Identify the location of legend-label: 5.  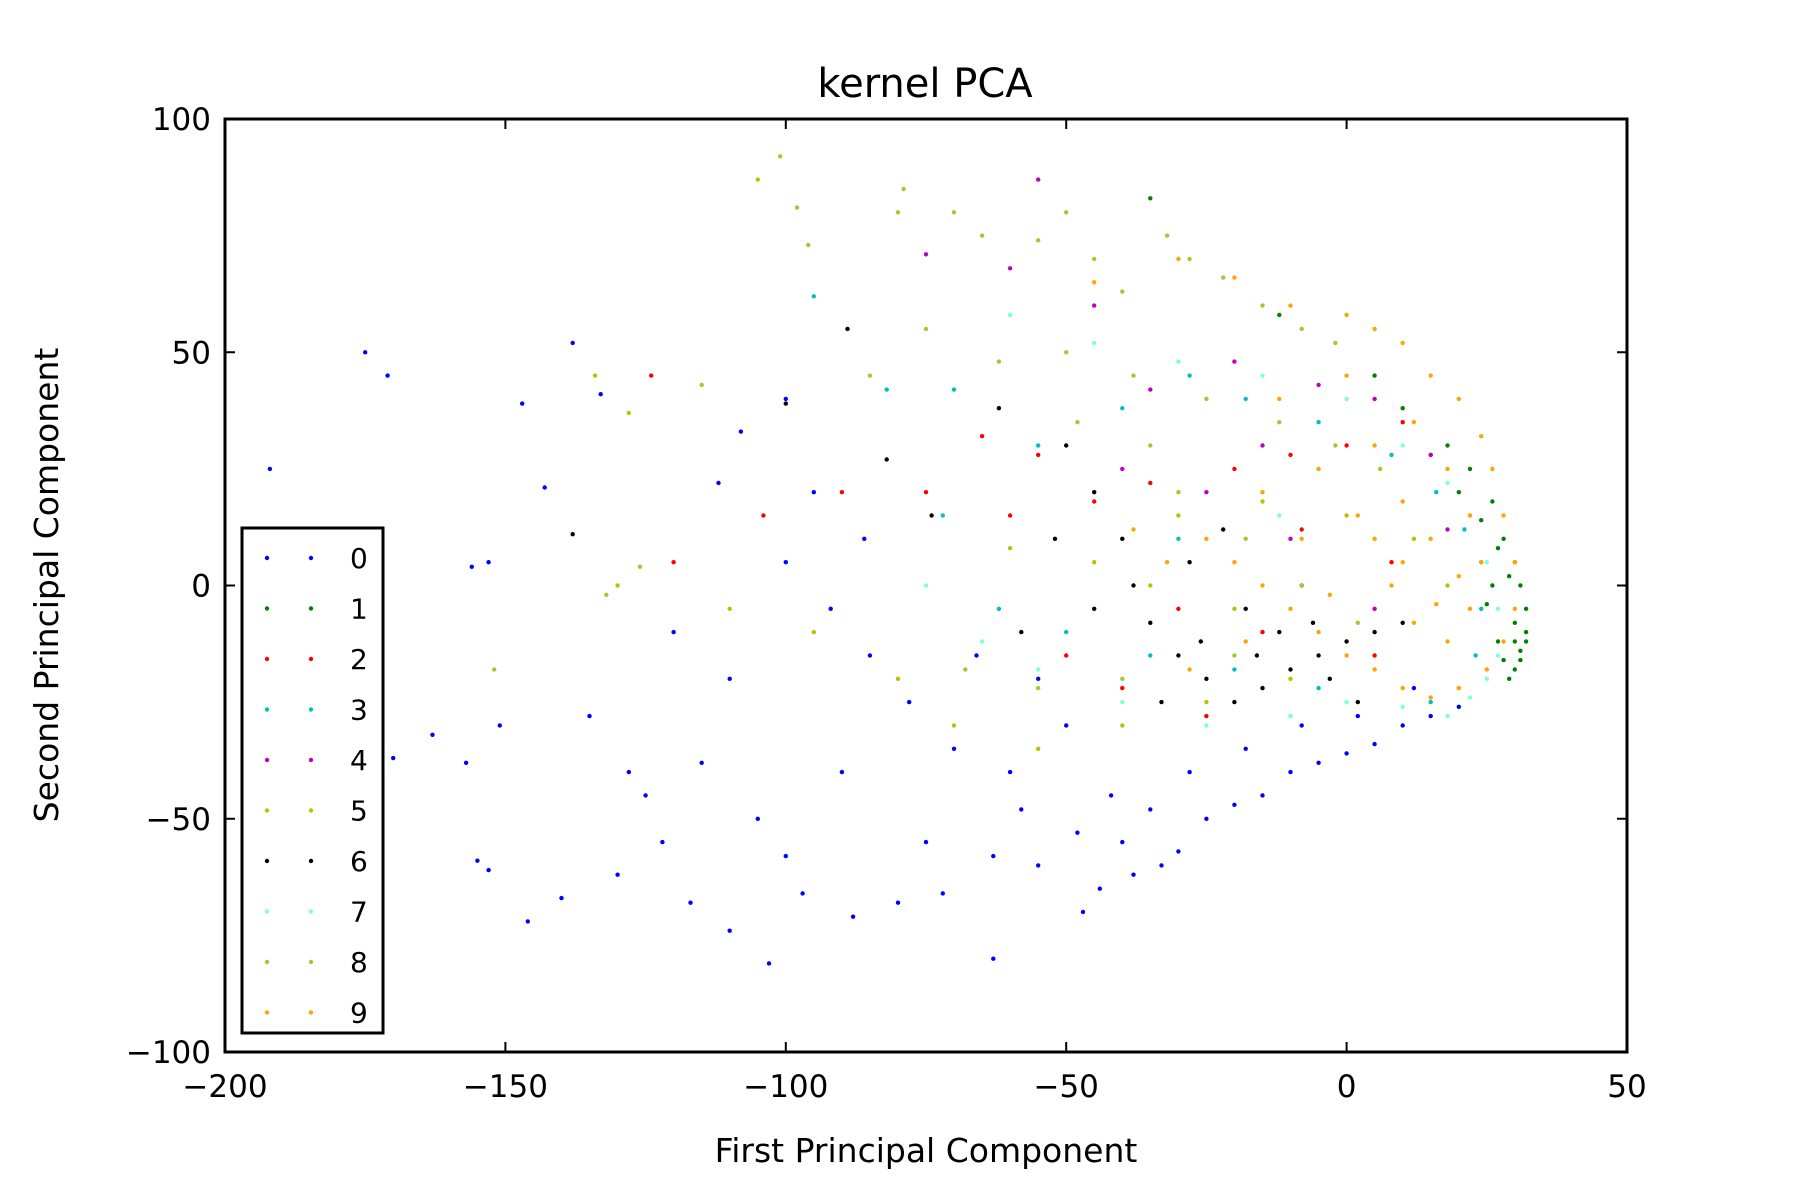
(359, 811).